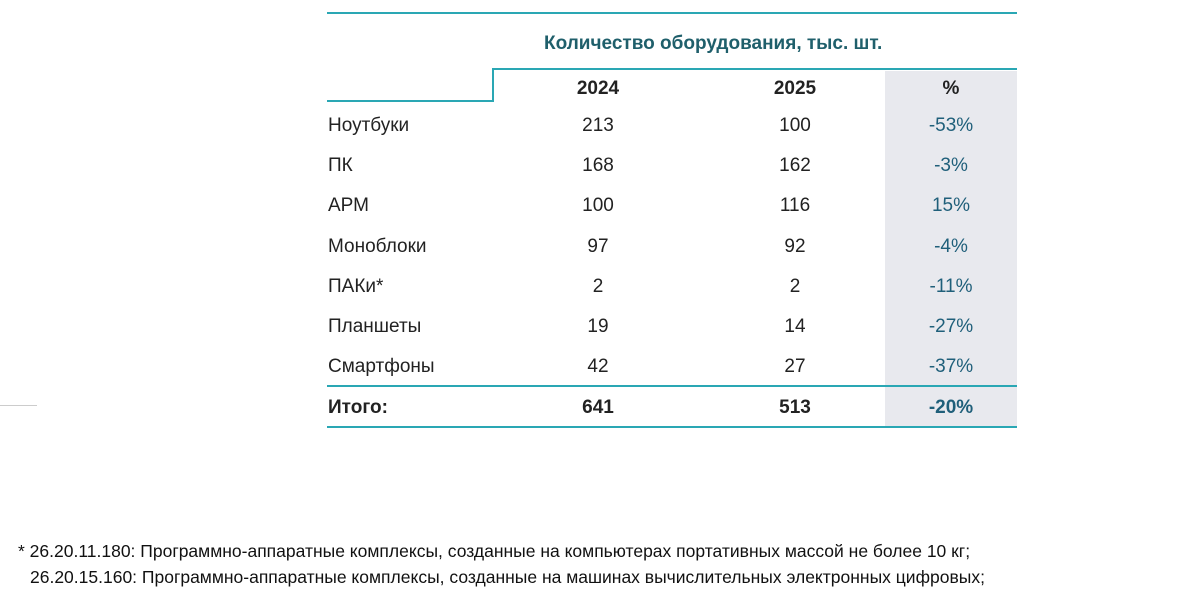 The width and height of the screenshot is (1200, 597). I want to click on cell-value: -37%, so click(951, 367).